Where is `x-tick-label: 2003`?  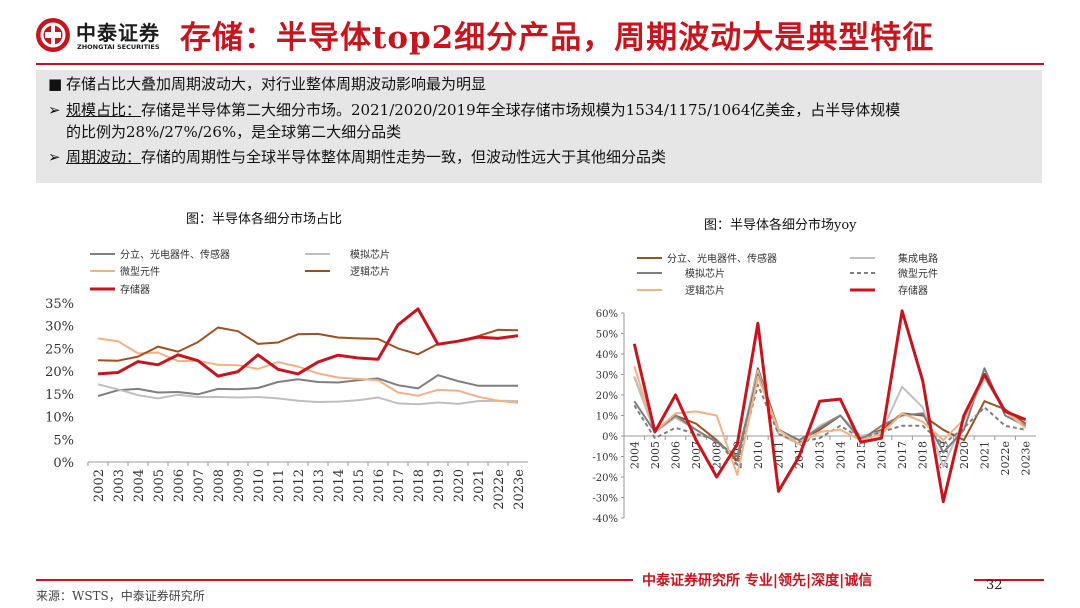
x-tick-label: 2003 is located at coordinates (119, 485).